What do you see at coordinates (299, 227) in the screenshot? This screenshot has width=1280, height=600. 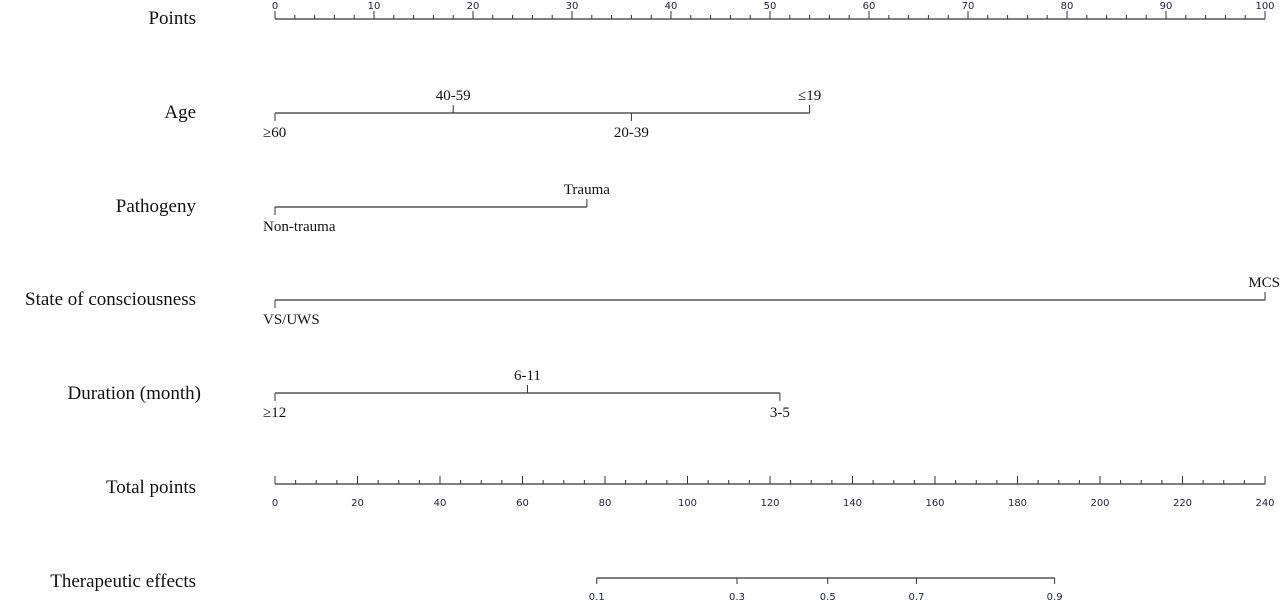 I see `pathogeny-category-label: Non-trauma` at bounding box center [299, 227].